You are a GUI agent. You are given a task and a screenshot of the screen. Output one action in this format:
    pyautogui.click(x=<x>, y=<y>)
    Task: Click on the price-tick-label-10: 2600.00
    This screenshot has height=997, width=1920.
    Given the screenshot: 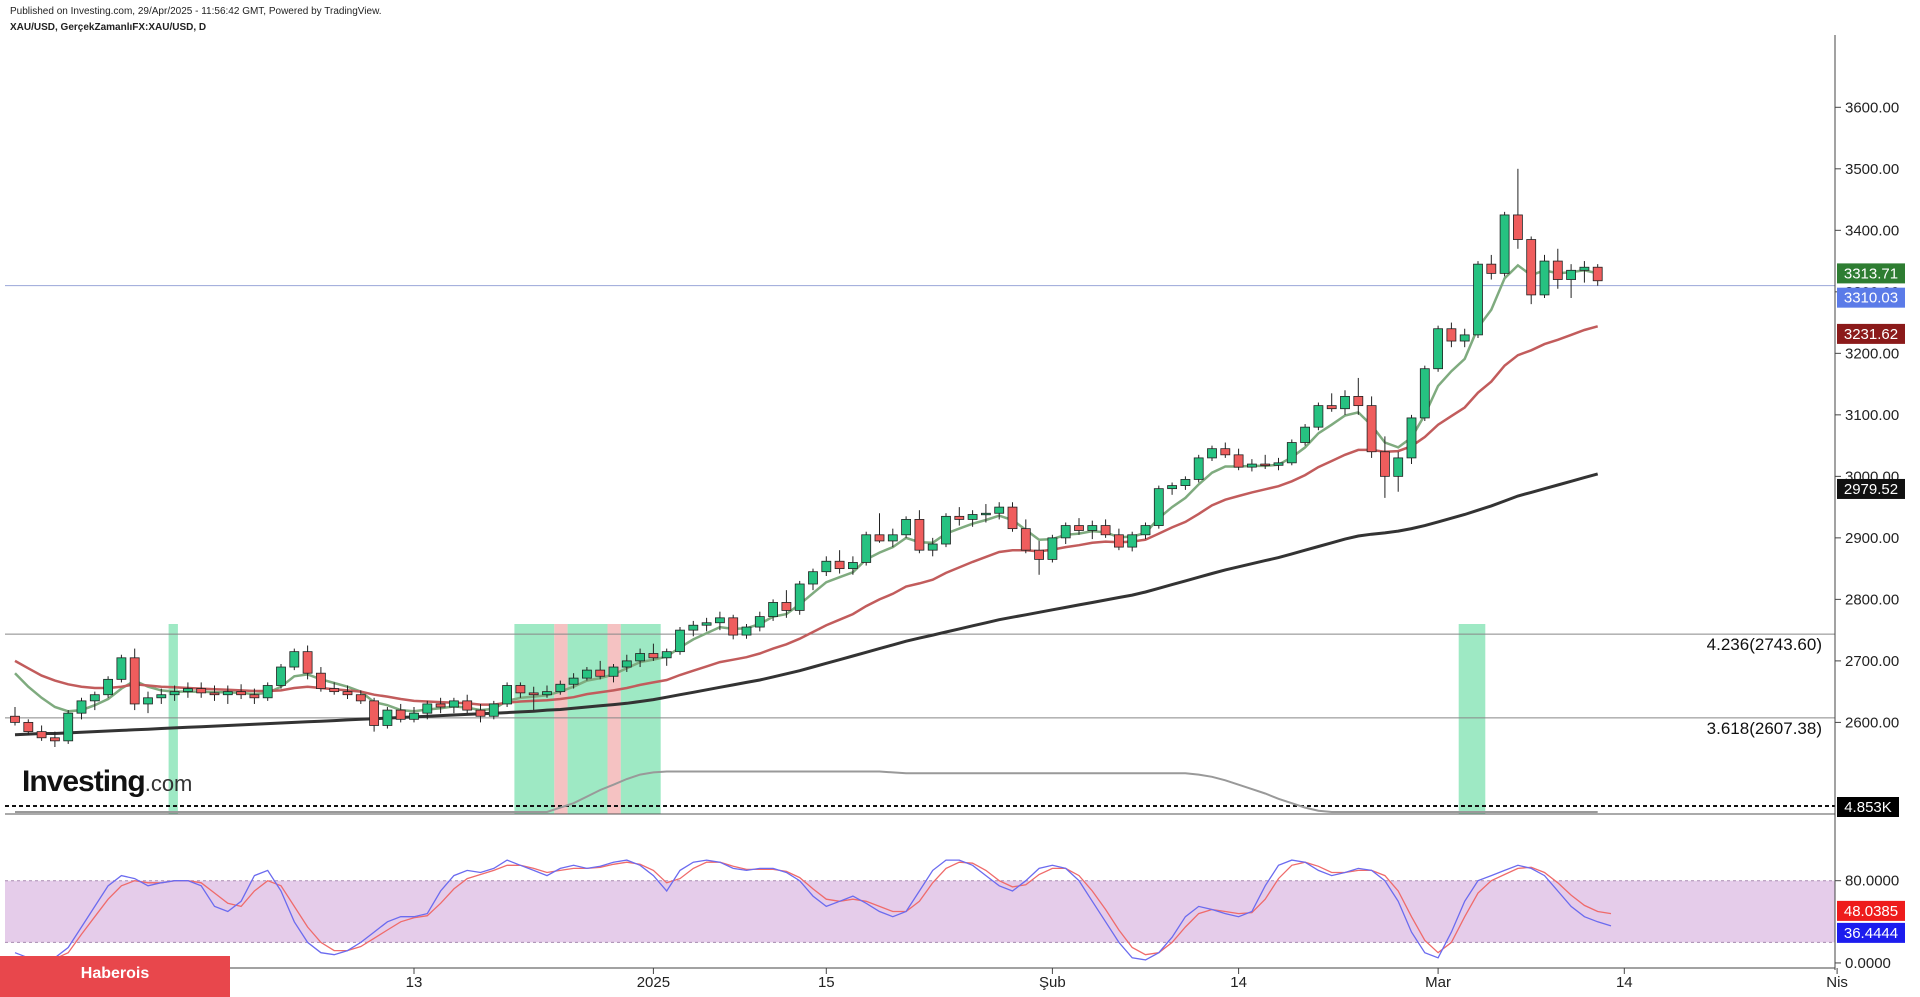 What is the action you would take?
    pyautogui.click(x=1872, y=722)
    